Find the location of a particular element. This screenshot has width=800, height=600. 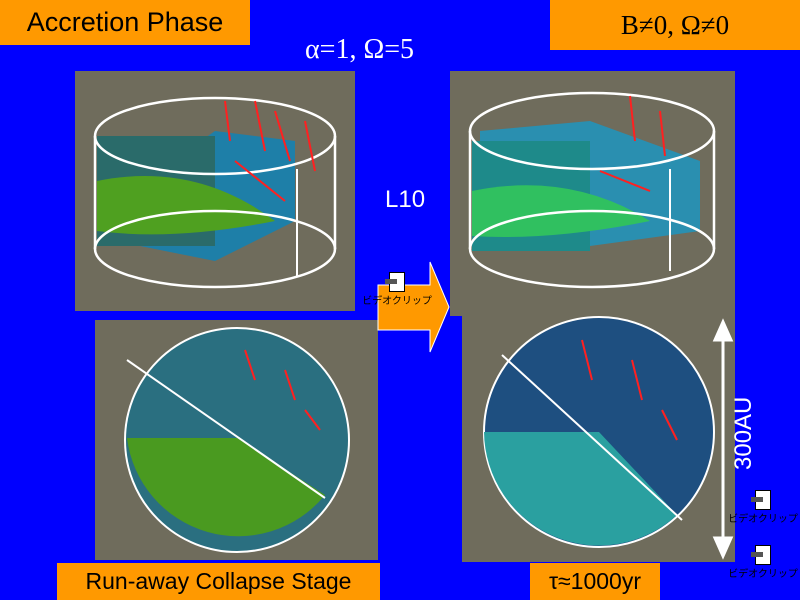

simulation-panel-bottom-left is located at coordinates (236, 440).